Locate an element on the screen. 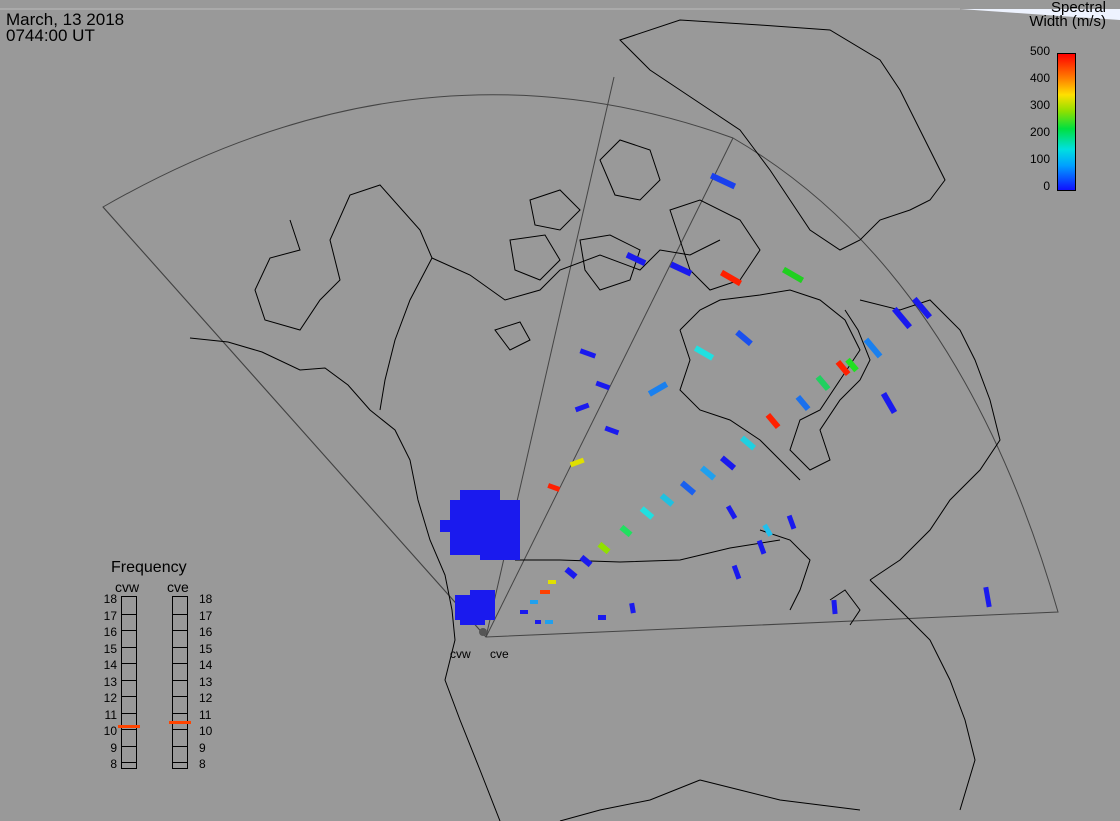  colorbar-tick-label: 100 is located at coordinates (1039, 159).